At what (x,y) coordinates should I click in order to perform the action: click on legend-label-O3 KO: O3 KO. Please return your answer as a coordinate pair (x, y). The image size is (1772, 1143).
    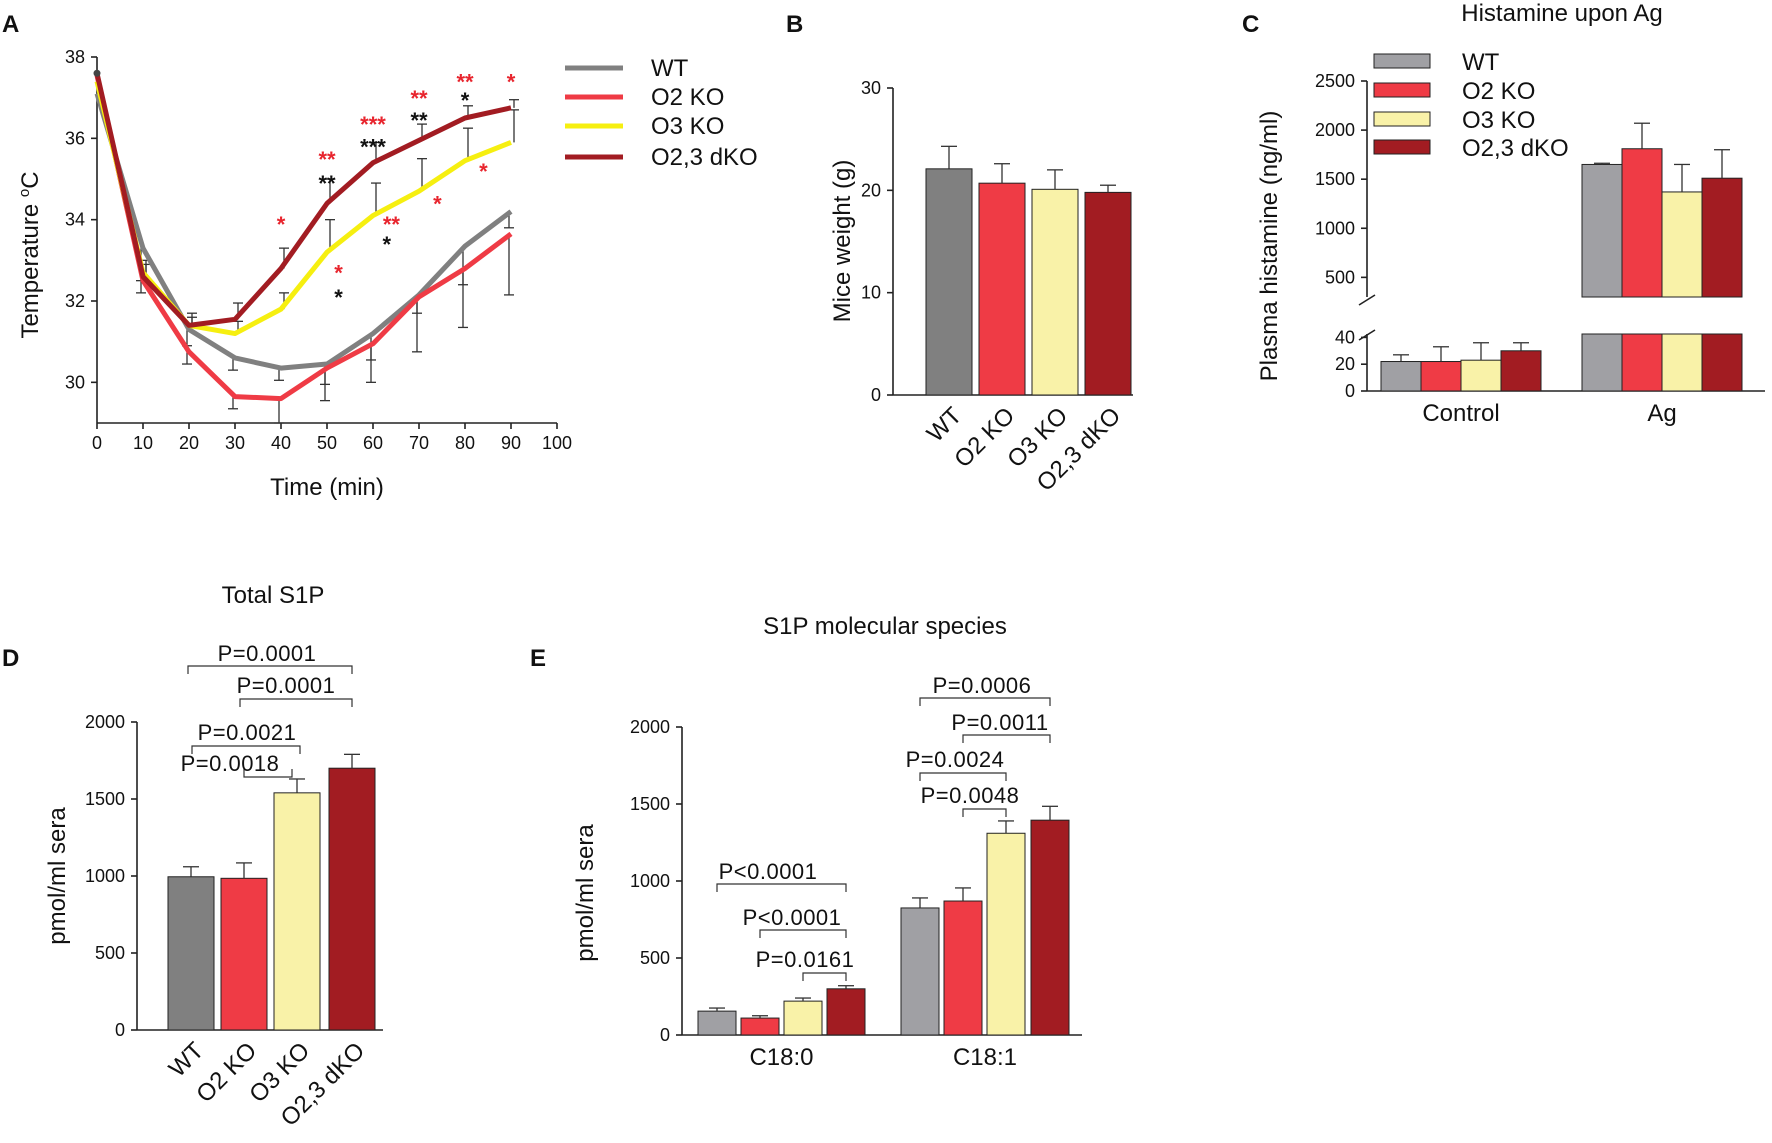
    Looking at the image, I should click on (687, 126).